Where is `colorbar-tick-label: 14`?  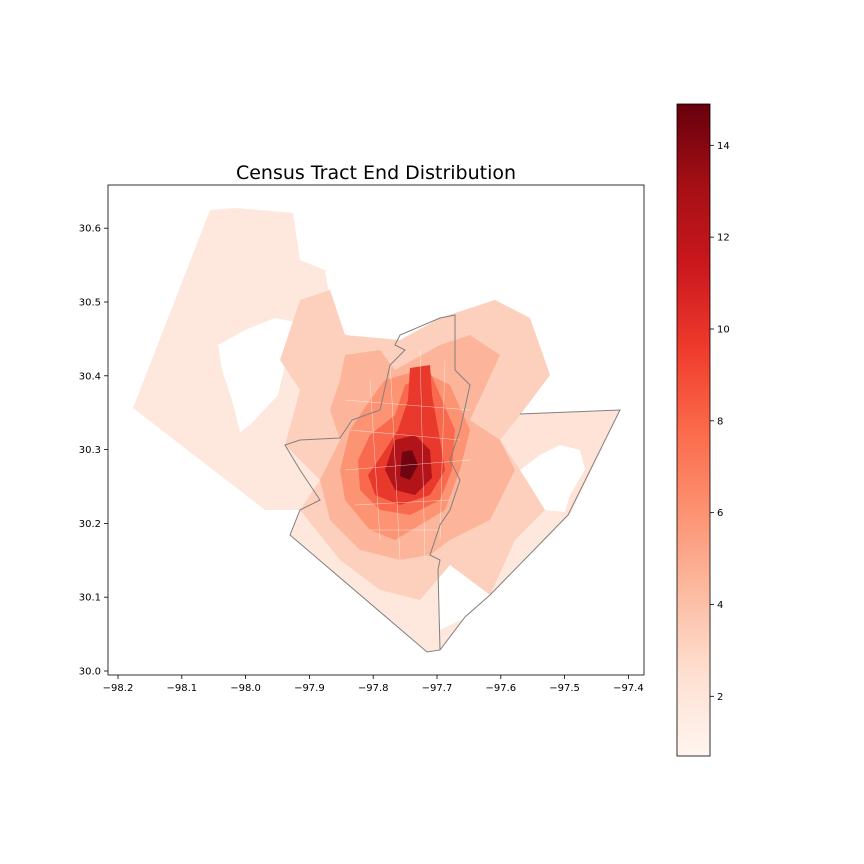 colorbar-tick-label: 14 is located at coordinates (723, 146).